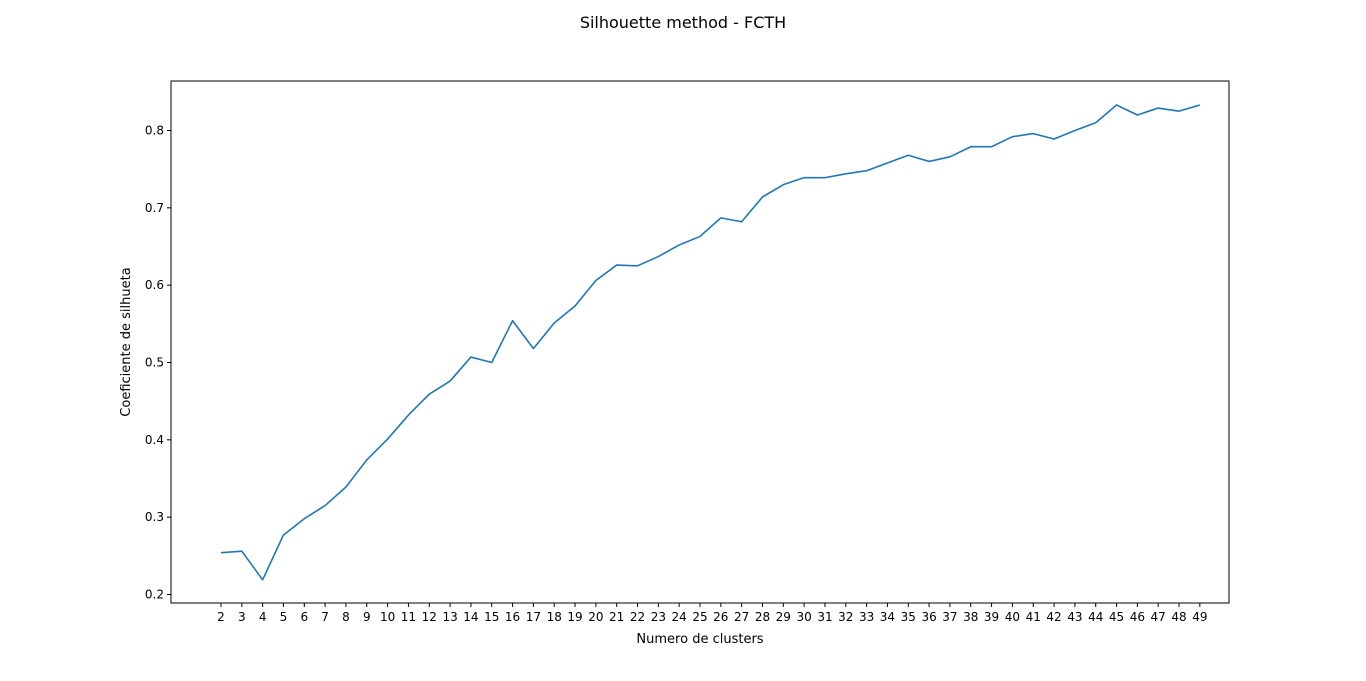  Describe the element at coordinates (595, 617) in the screenshot. I see `x-tick-label: 20` at that location.